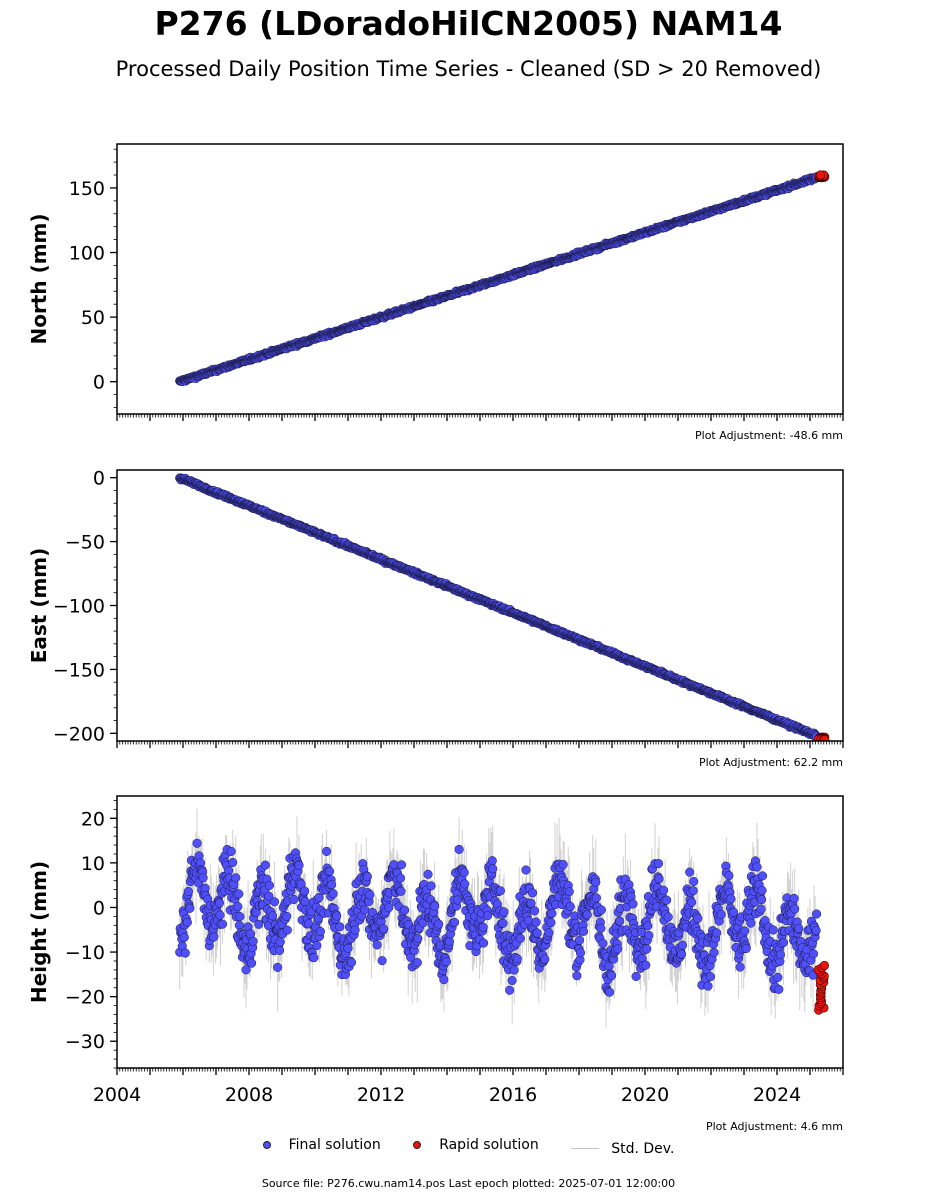  What do you see at coordinates (769, 435) in the screenshot?
I see `plot-adjustment-note: Plot Adjustment: -48.6 mm` at bounding box center [769, 435].